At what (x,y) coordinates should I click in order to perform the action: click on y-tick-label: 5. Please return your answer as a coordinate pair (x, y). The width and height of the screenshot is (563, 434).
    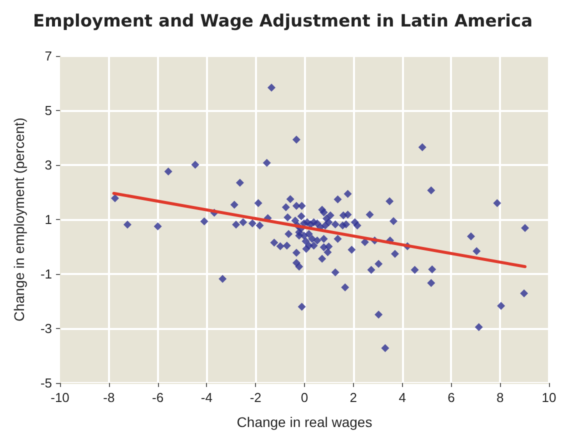
    Looking at the image, I should click on (48, 110).